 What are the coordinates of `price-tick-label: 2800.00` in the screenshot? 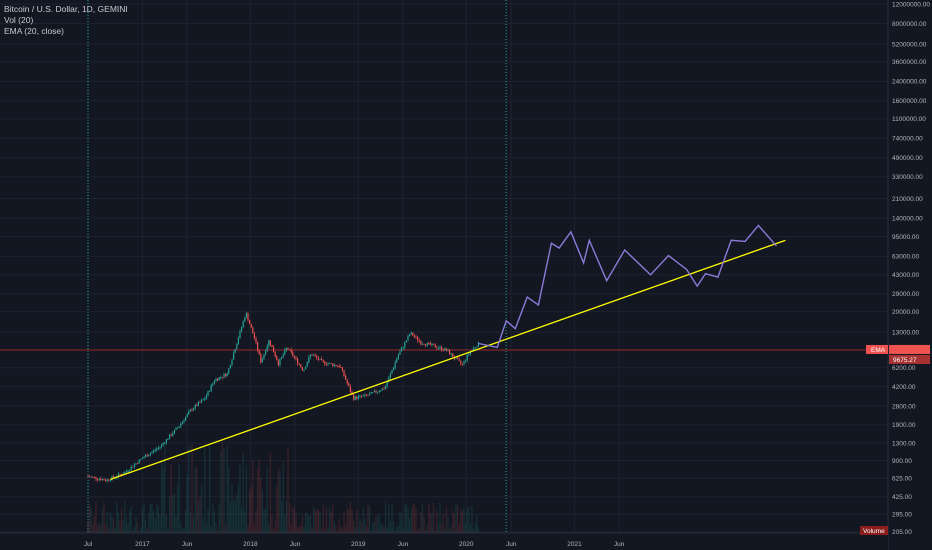 It's located at (904, 406).